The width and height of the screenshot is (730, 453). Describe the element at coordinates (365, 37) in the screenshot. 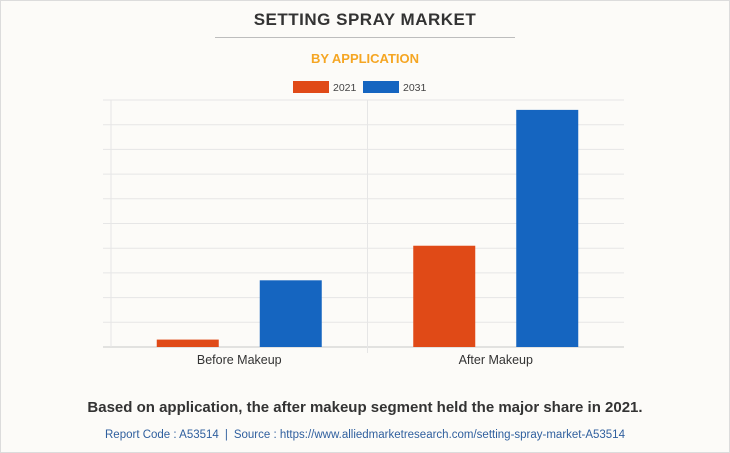

I see `title-divider` at that location.